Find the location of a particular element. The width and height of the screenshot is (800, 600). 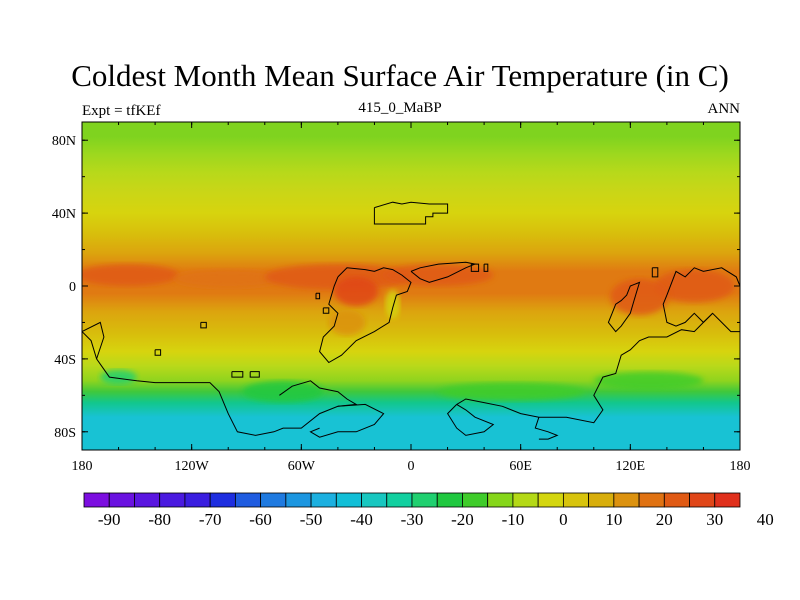

lat-tick-label: 40S is located at coordinates (65, 360).